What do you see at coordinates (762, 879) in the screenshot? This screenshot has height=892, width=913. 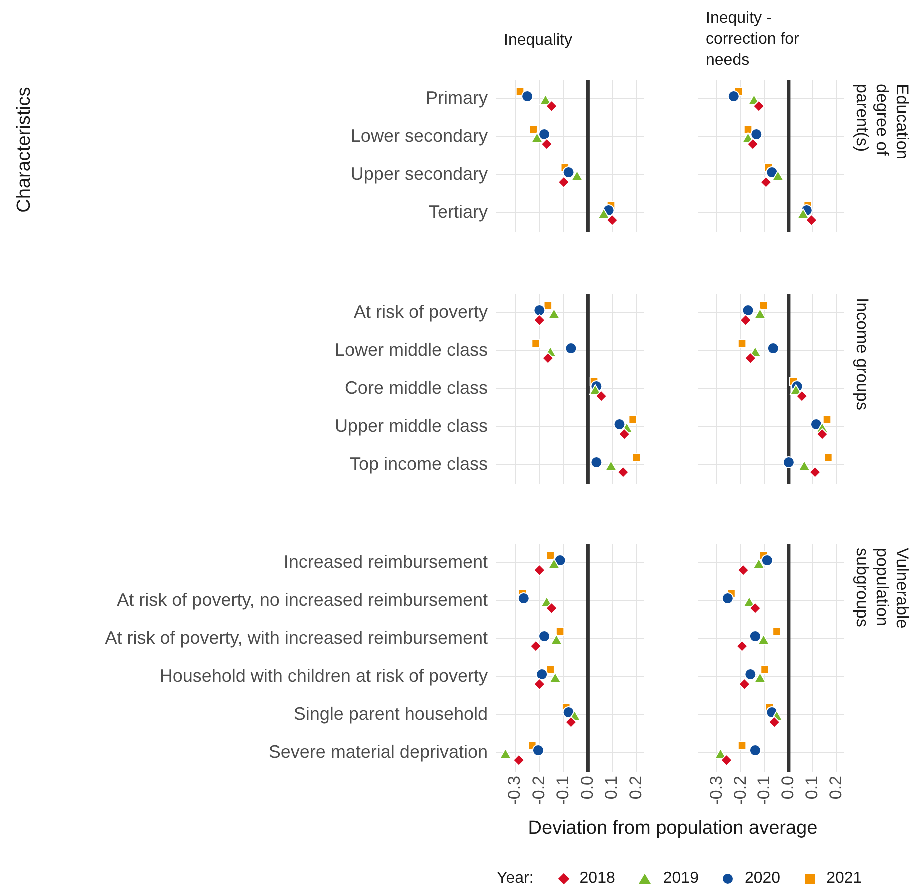 I see `legend-label: 2020` at bounding box center [762, 879].